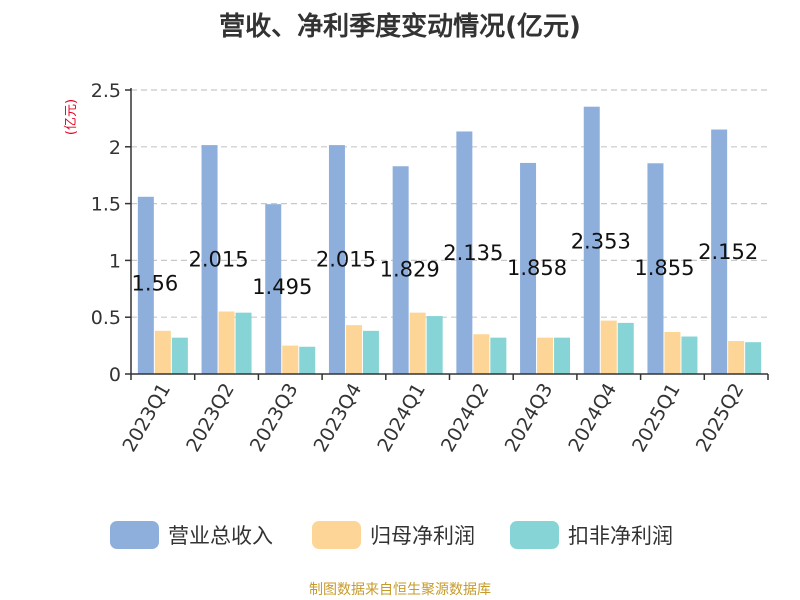 Image resolution: width=800 pixels, height=600 pixels. I want to click on x-tick-label: 2025Q1, so click(656, 418).